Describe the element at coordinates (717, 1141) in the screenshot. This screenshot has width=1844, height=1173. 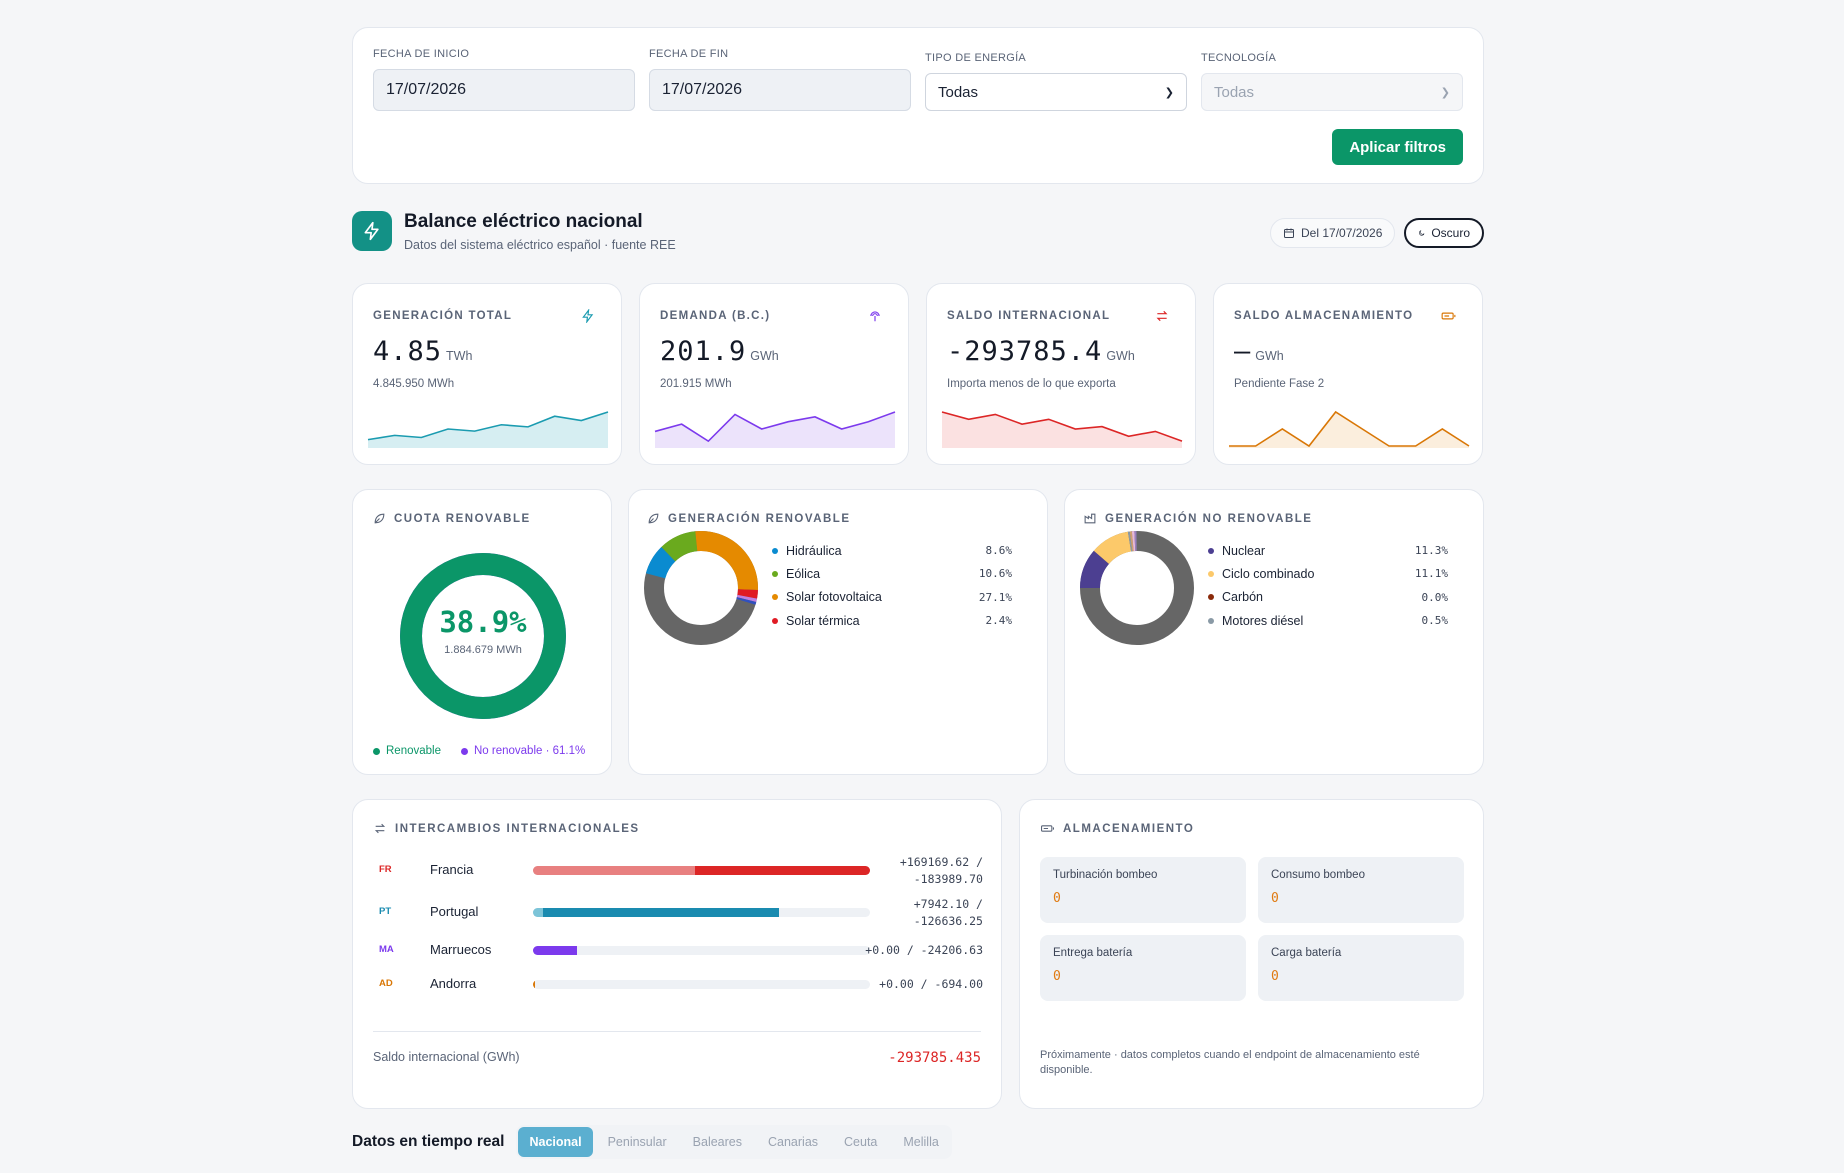
I see `tab-baleares: Baleares` at that location.